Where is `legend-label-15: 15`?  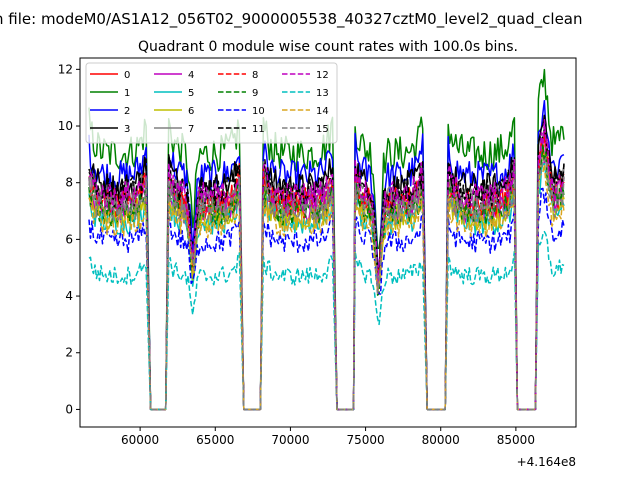 legend-label-15: 15 is located at coordinates (322, 129).